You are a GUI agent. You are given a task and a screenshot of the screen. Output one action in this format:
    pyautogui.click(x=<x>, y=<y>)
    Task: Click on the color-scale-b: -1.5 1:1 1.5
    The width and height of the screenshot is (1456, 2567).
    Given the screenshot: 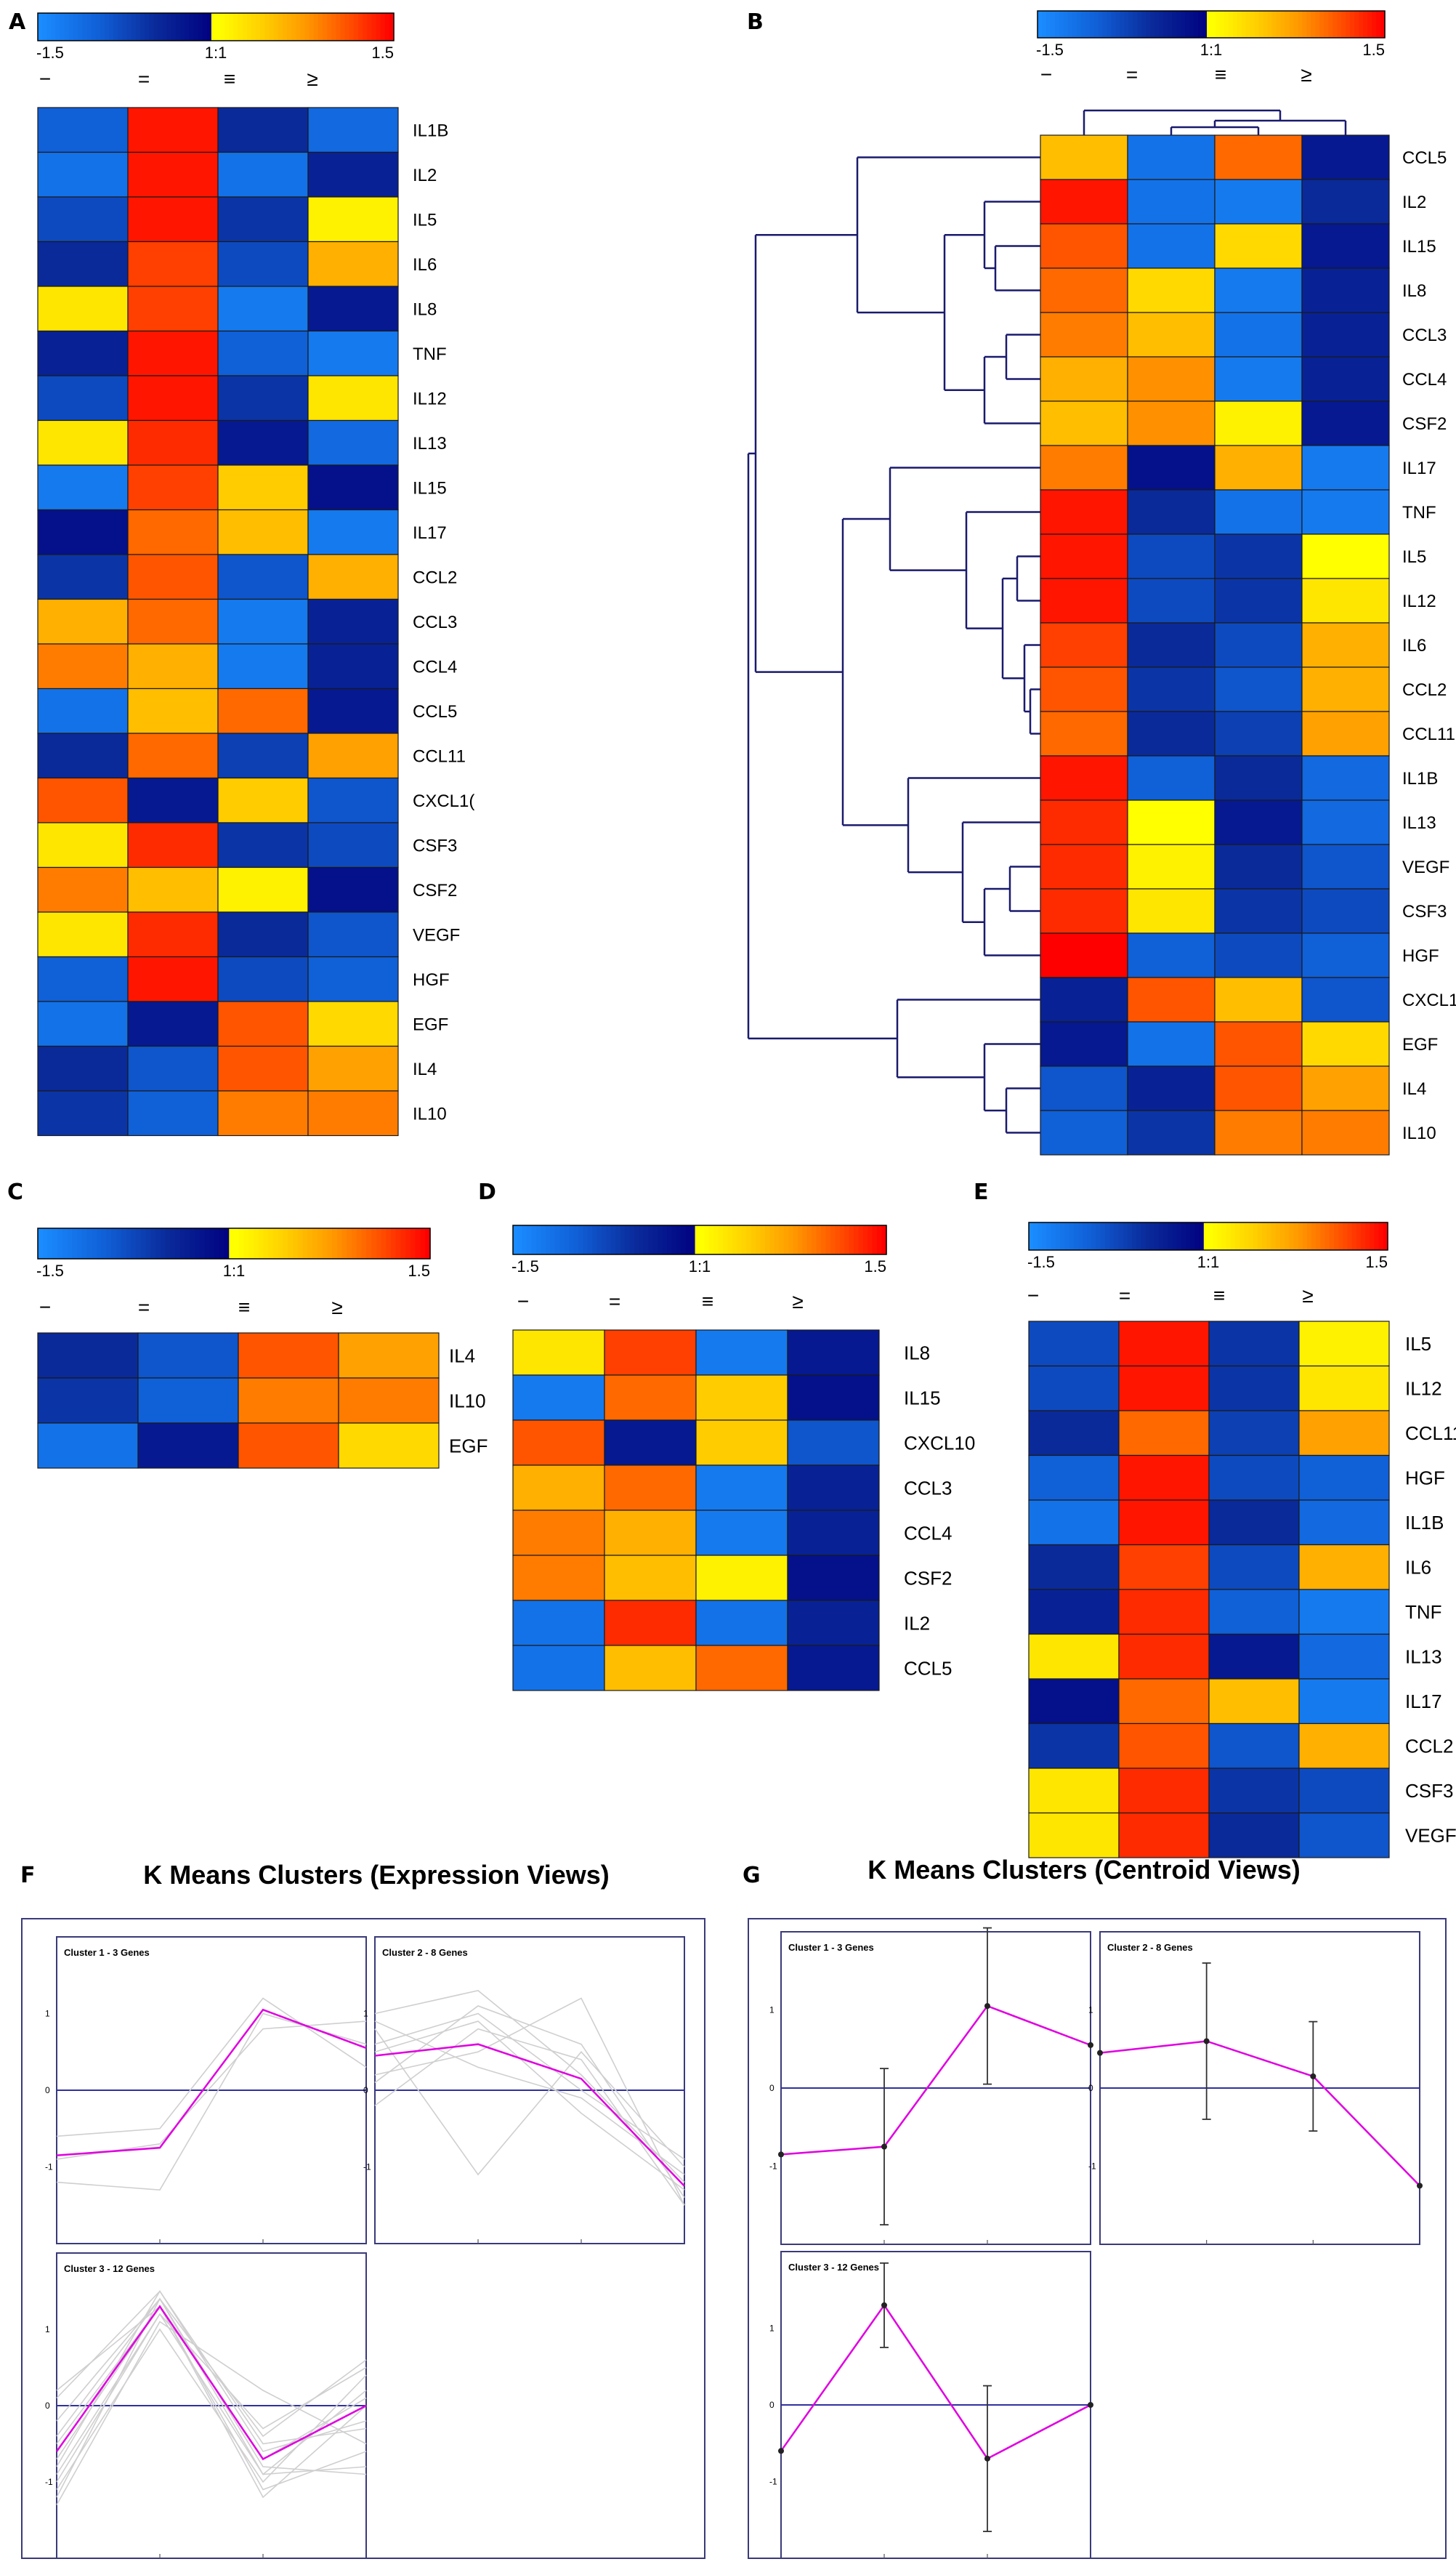 What is the action you would take?
    pyautogui.click(x=1211, y=34)
    